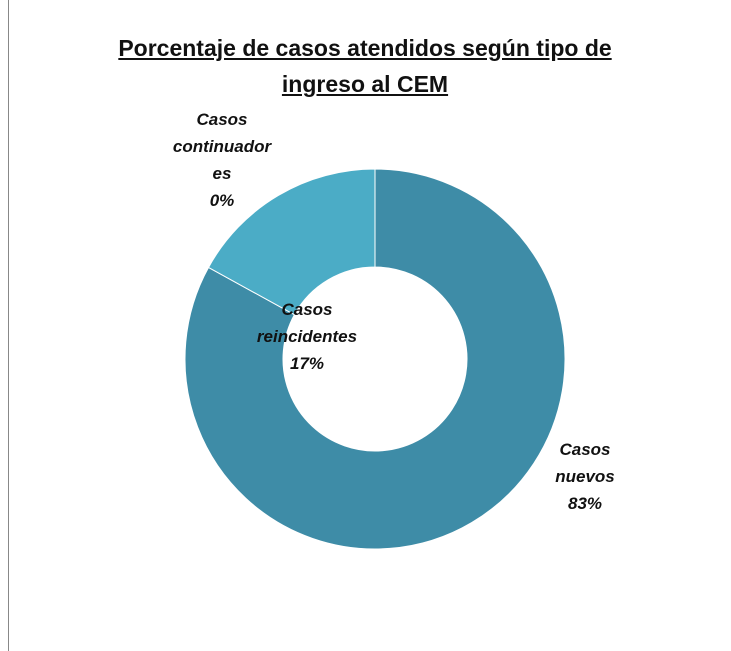 The height and width of the screenshot is (651, 731). Describe the element at coordinates (222, 200) in the screenshot. I see `value-label: 0%` at that location.